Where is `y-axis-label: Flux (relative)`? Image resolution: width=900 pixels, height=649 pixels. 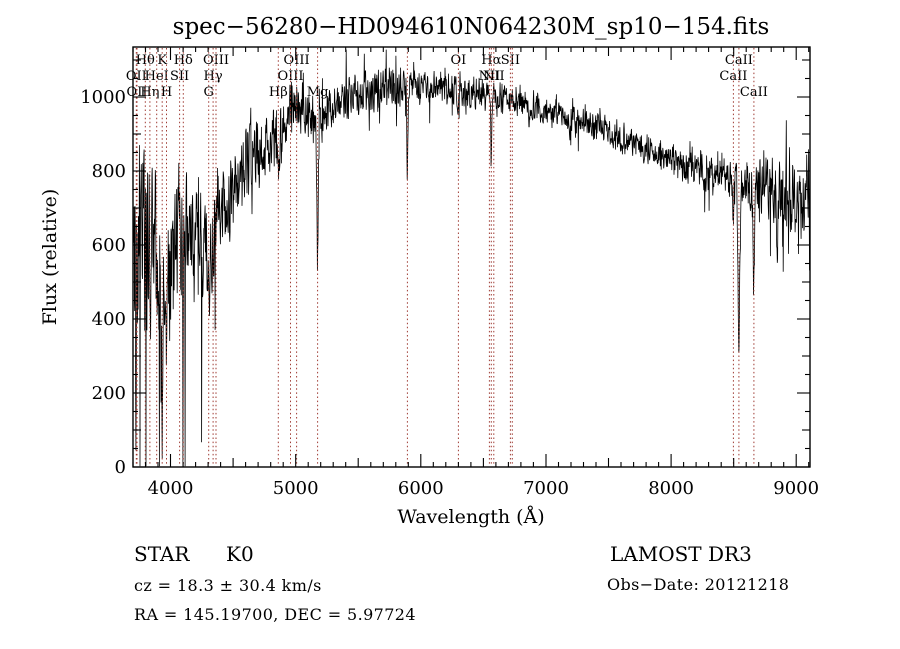
y-axis-label: Flux (relative) is located at coordinates (50, 257).